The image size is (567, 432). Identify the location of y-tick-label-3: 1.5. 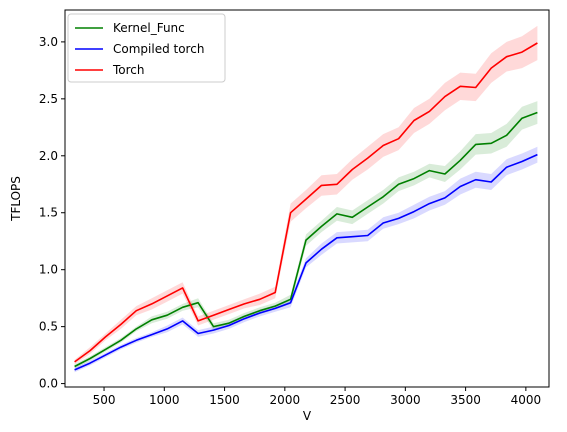
(48, 213).